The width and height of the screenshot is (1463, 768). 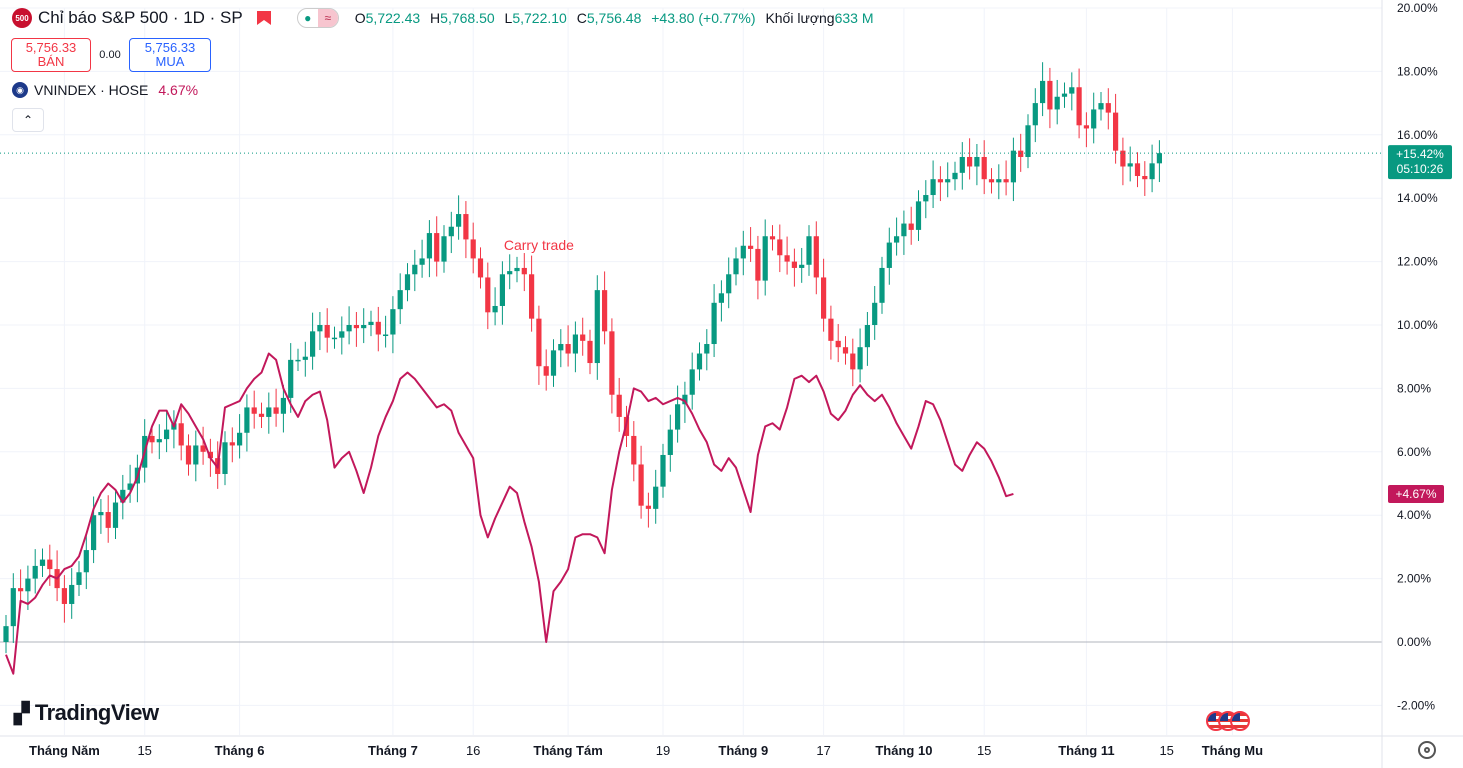 I want to click on chart-annotation: Carry trade, so click(x=539, y=245).